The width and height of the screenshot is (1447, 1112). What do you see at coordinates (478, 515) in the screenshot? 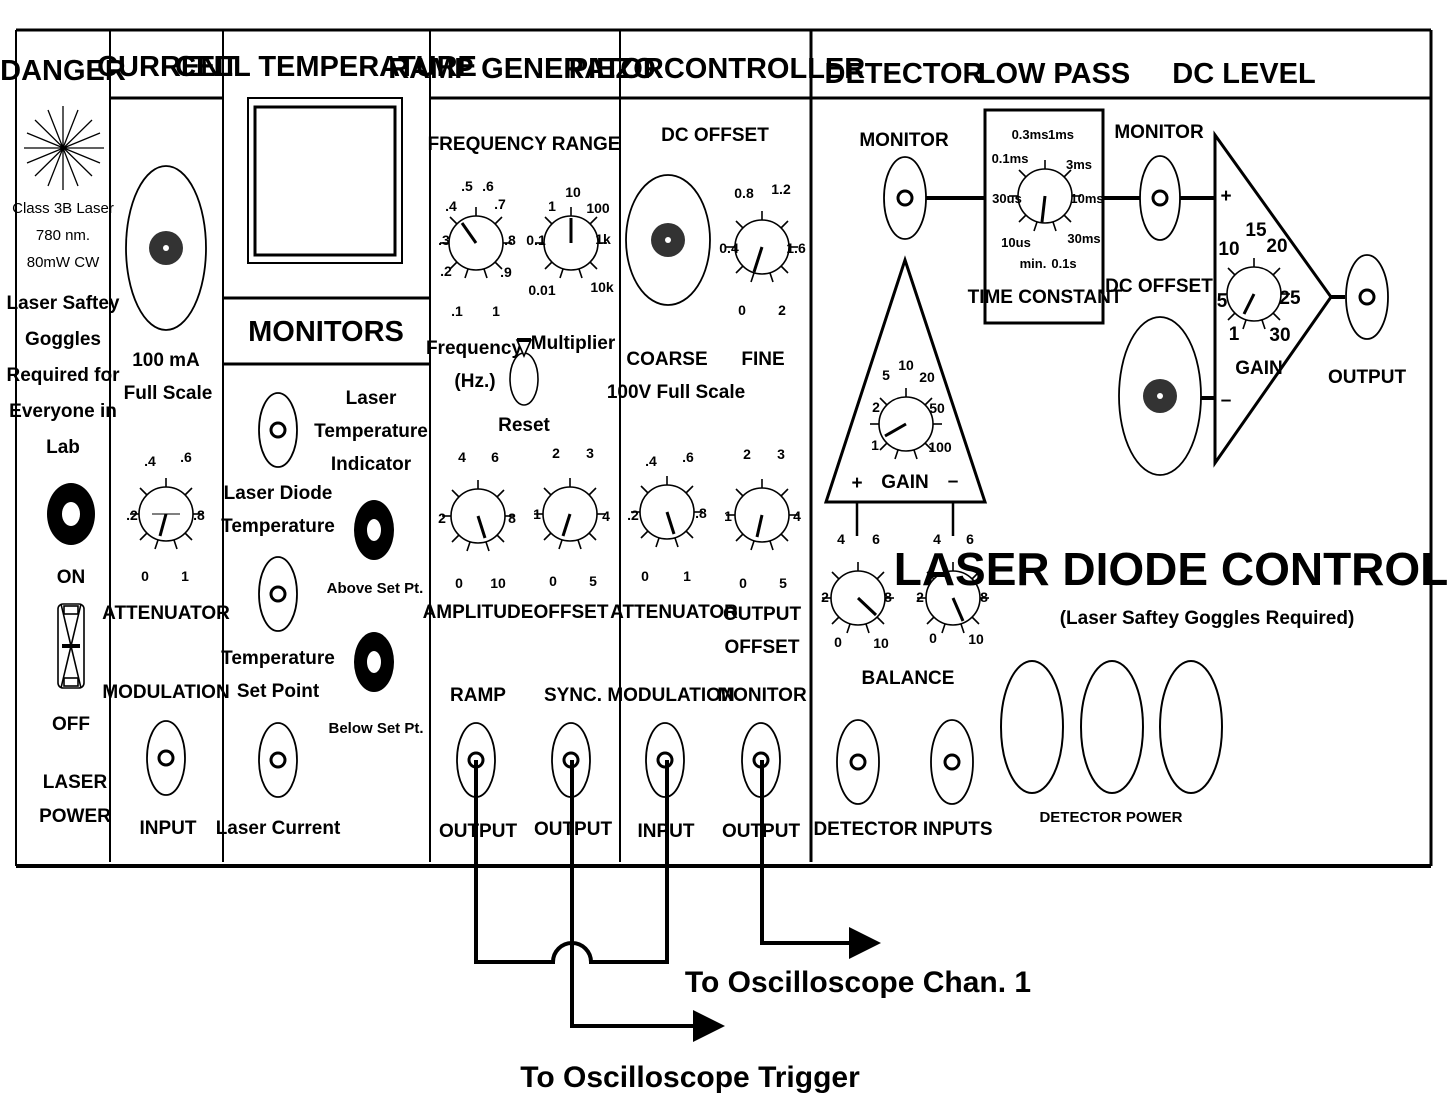
I see `amplitude-knob` at bounding box center [478, 515].